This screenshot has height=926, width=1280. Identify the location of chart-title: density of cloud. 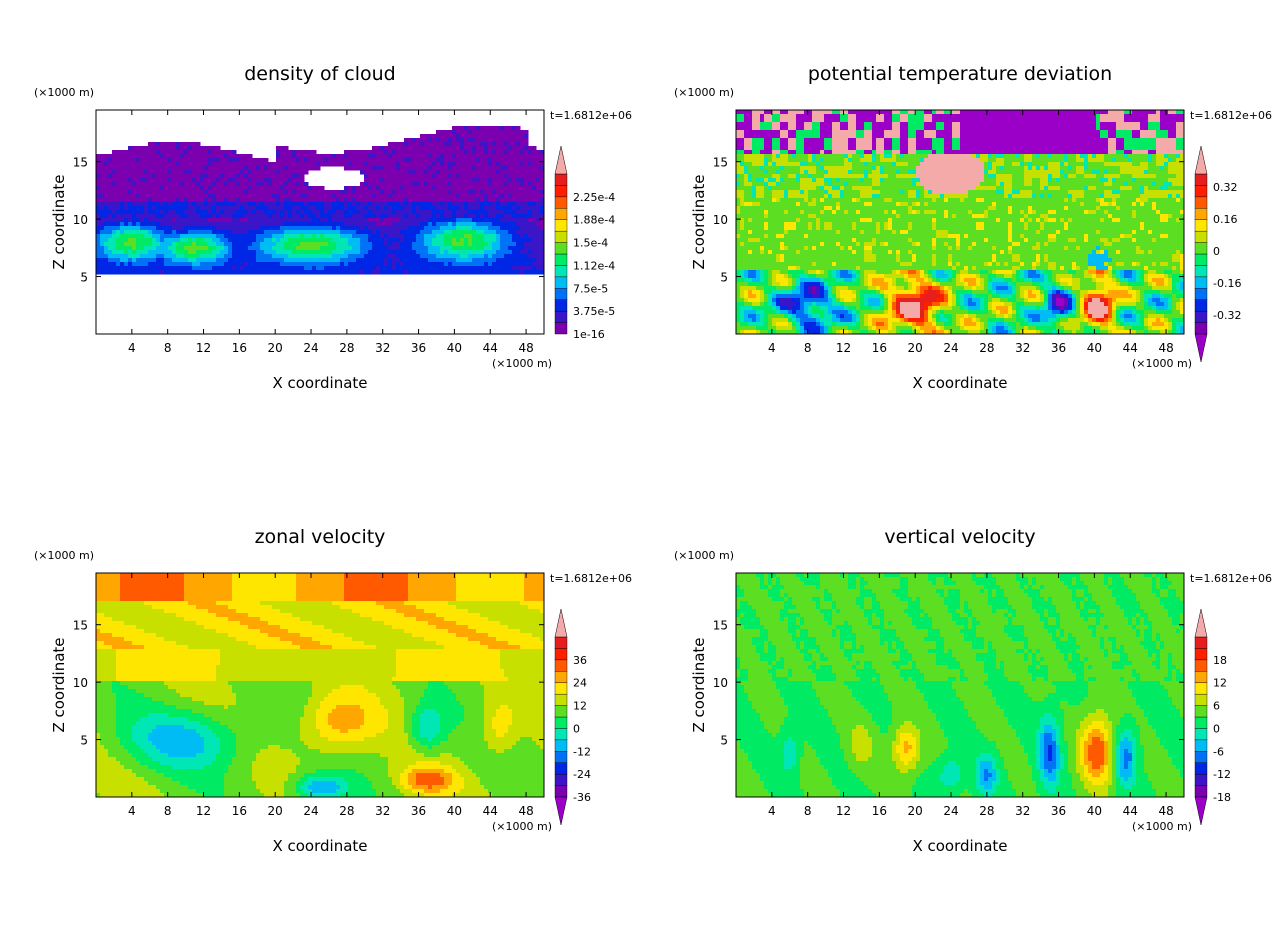
(320, 74).